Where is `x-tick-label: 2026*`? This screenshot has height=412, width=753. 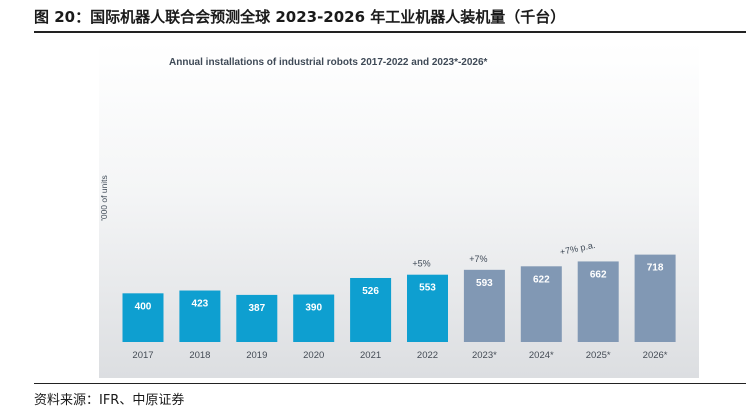
x-tick-label: 2026* is located at coordinates (655, 355).